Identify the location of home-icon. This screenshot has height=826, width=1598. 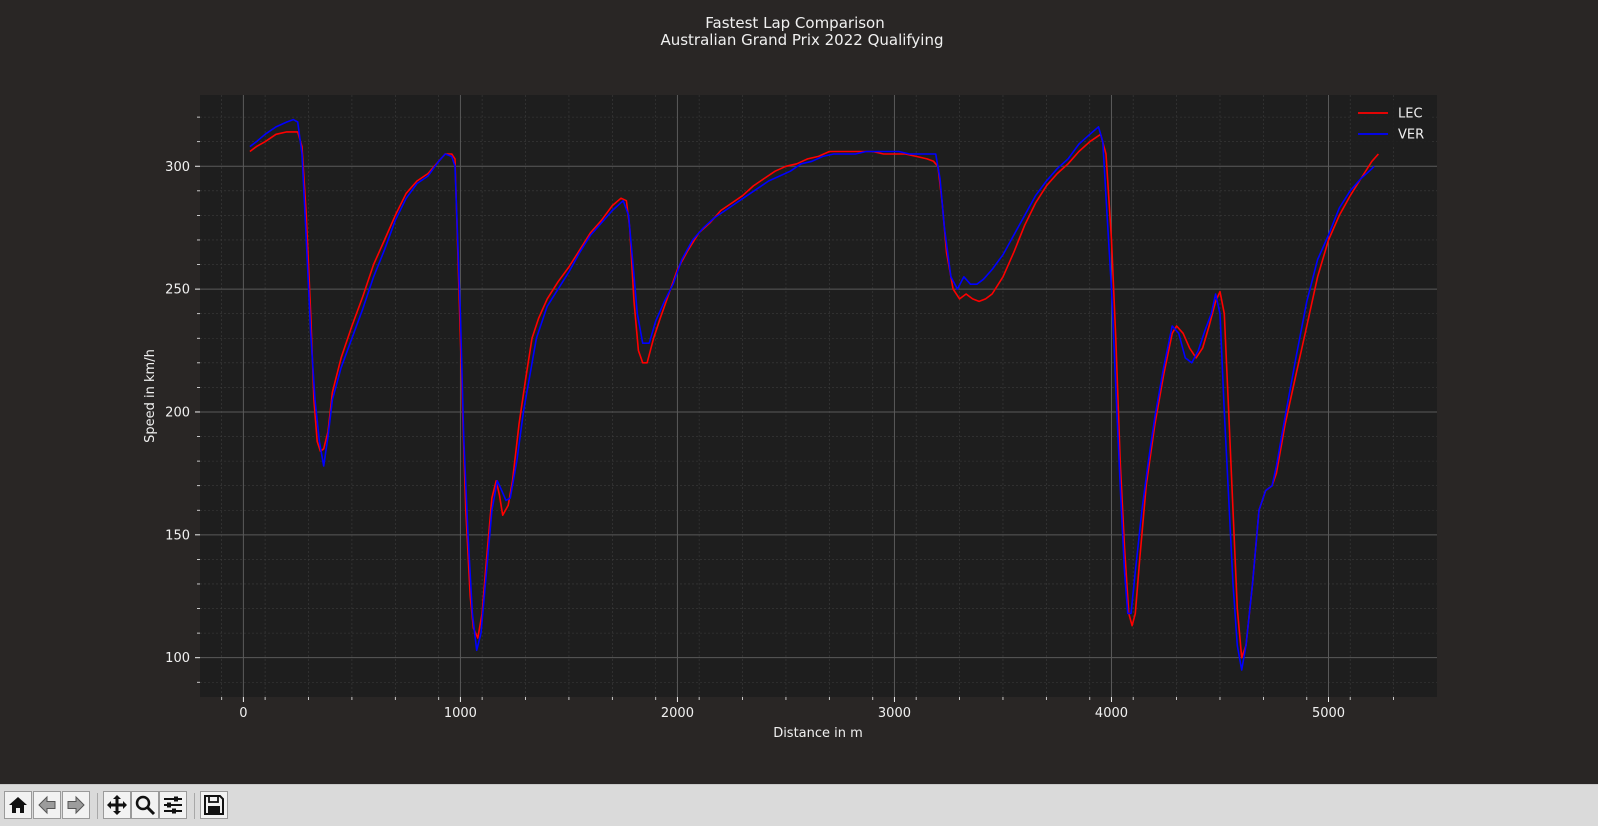
(18, 805).